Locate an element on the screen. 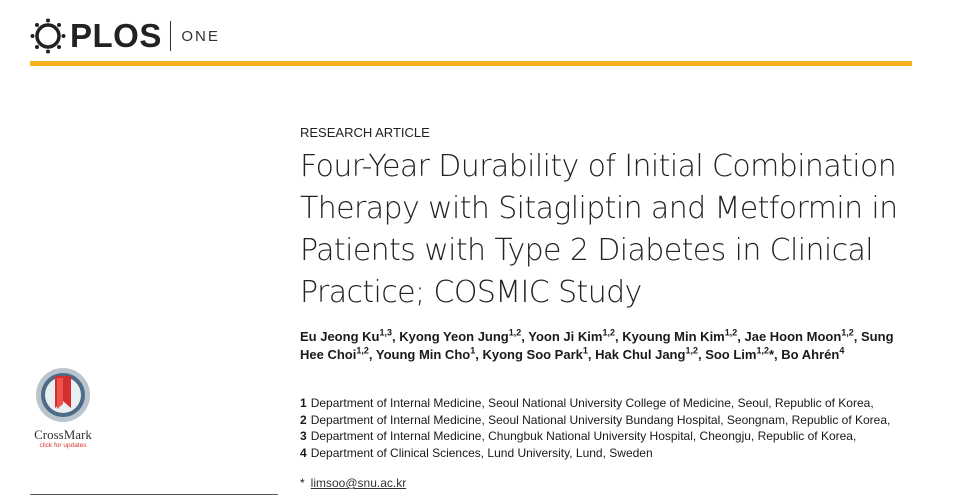 The height and width of the screenshot is (499, 957). correspondence: * limsoo@snu.ac.kr is located at coordinates (353, 483).